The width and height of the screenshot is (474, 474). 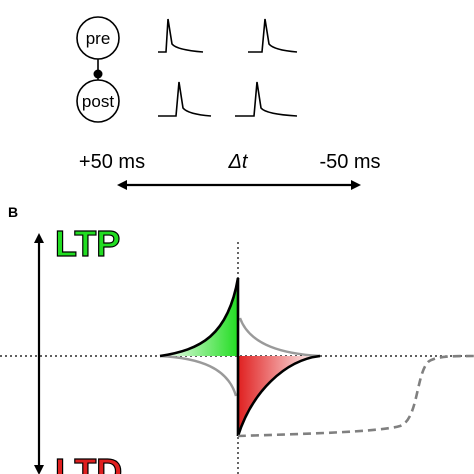 I want to click on gray-ltp-branch-curve, so click(x=279, y=337).